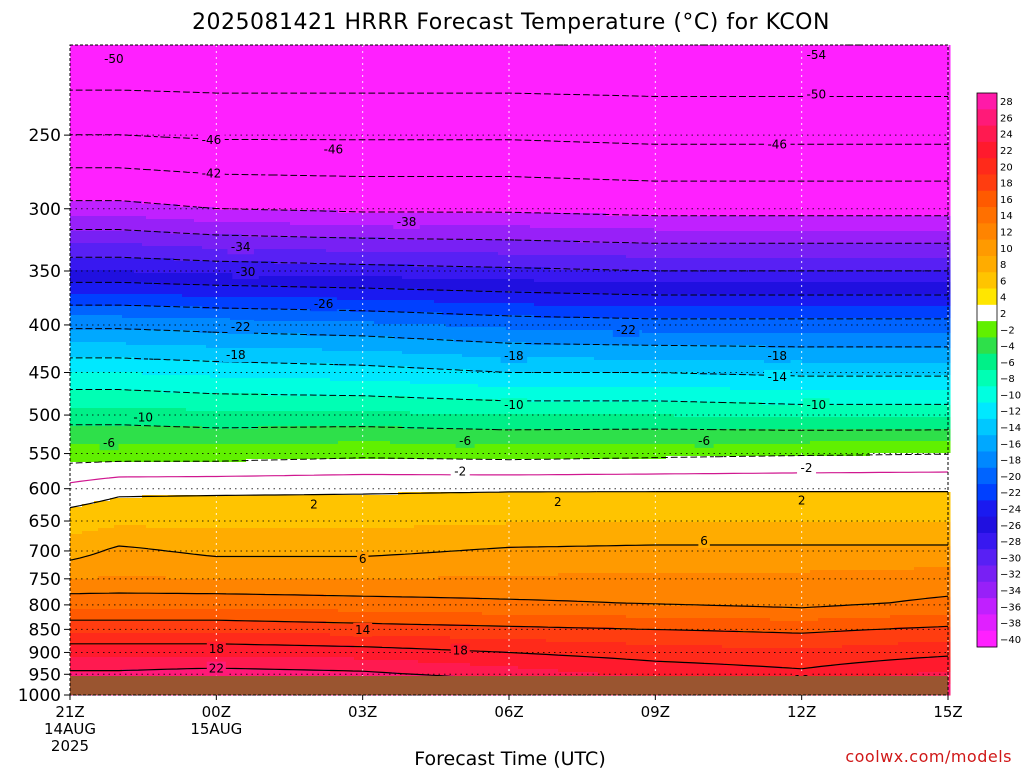 The width and height of the screenshot is (1024, 768). I want to click on y-tick-label: 700, so click(45, 552).